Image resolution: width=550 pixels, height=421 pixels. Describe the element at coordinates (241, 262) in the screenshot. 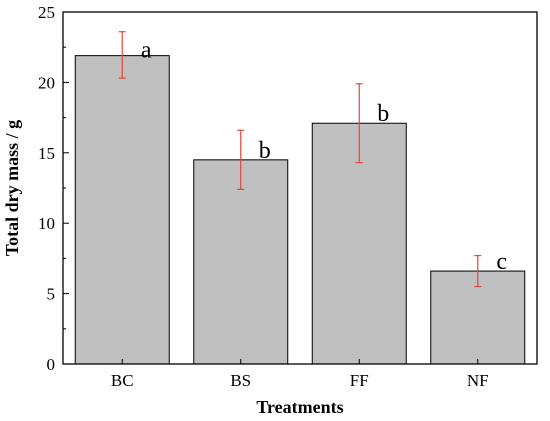

I see `bar-bs` at that location.